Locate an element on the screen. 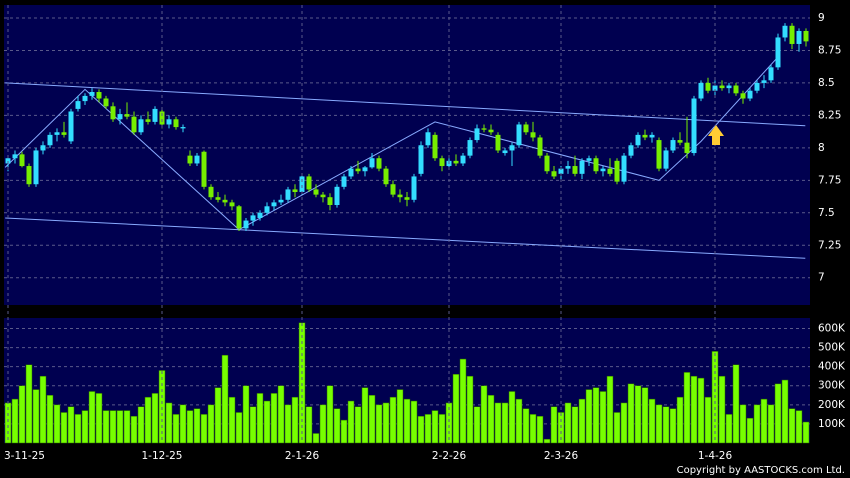 The height and width of the screenshot is (478, 850). y-tick-label: 7.5 is located at coordinates (826, 213).